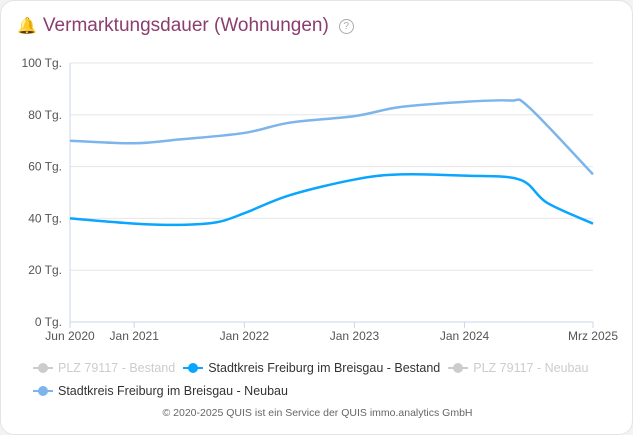  Describe the element at coordinates (27, 26) in the screenshot. I see `bell-icon: 🔔` at that location.